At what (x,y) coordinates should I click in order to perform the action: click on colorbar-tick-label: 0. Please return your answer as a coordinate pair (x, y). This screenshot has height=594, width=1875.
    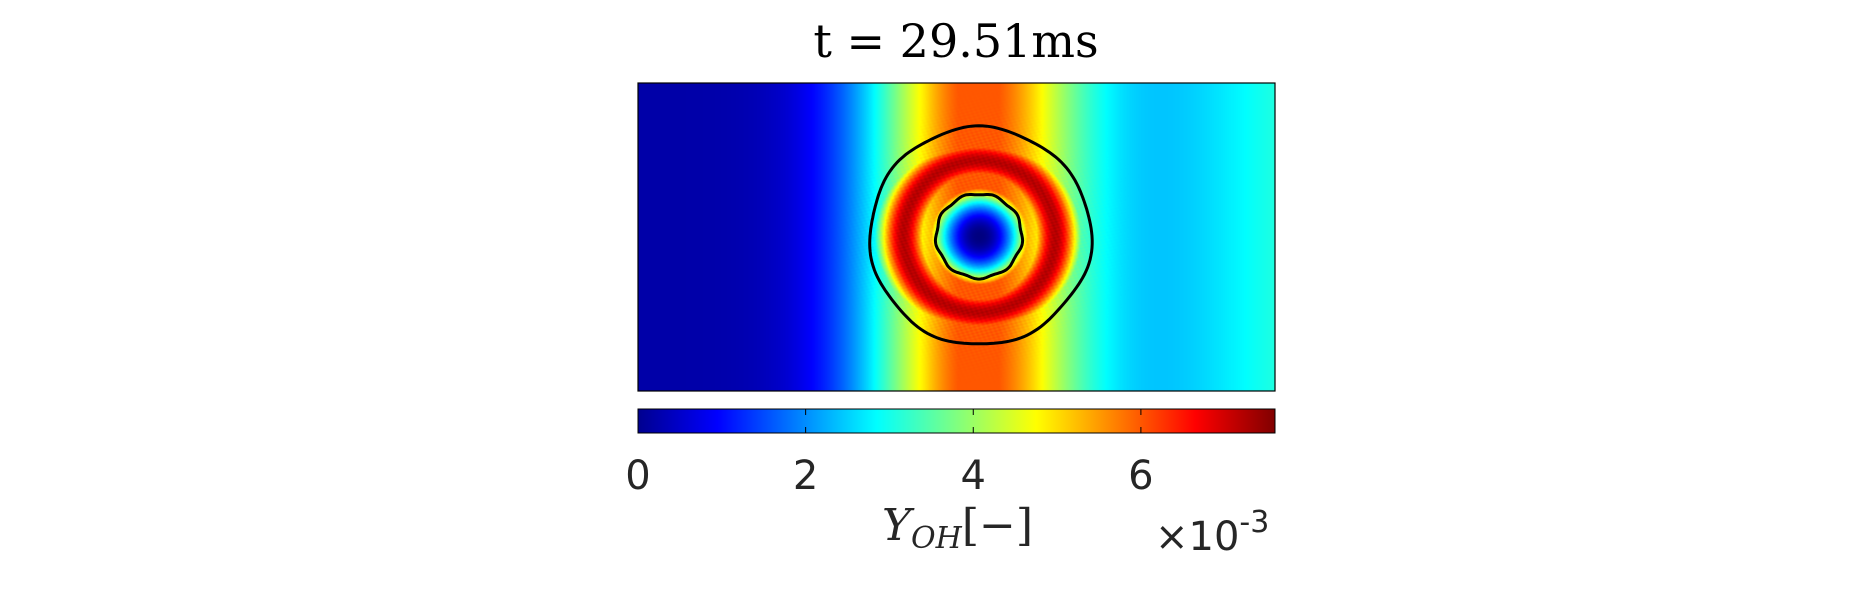
    Looking at the image, I should click on (637, 476).